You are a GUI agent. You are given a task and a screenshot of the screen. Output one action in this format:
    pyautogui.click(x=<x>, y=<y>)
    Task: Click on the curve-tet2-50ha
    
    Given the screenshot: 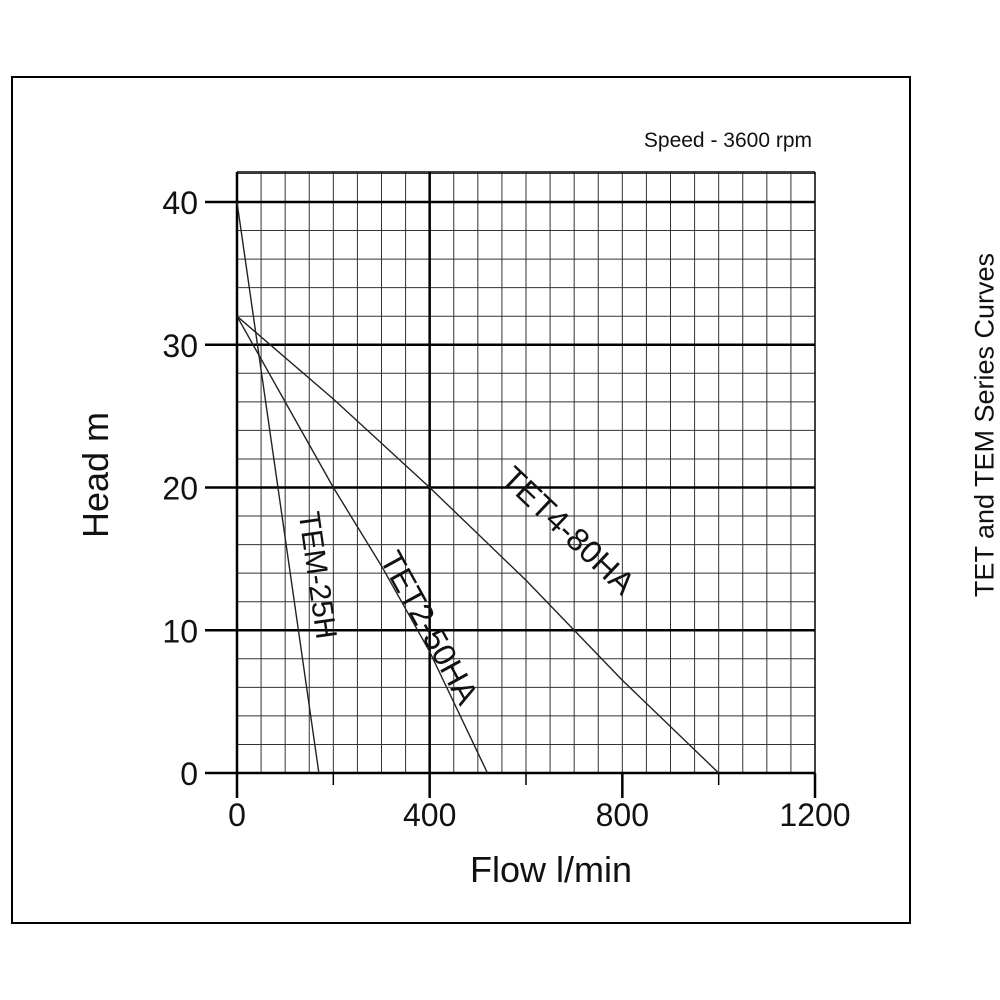 What is the action you would take?
    pyautogui.click(x=362, y=544)
    